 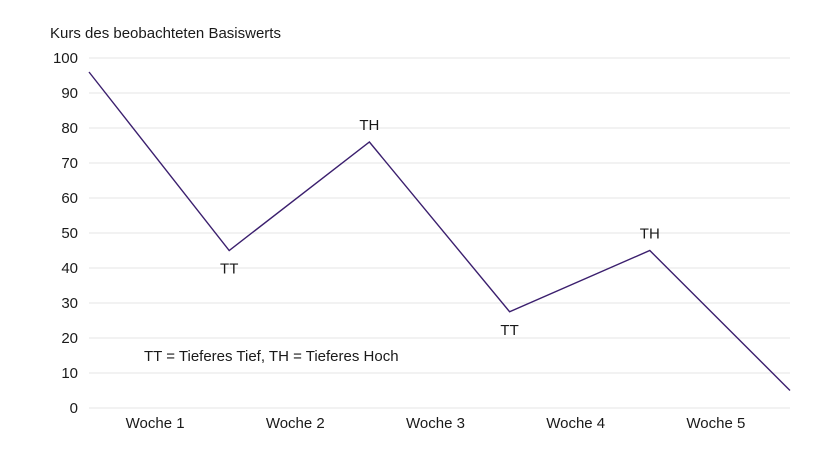 What do you see at coordinates (69, 93) in the screenshot?
I see `y-tick-label: 90` at bounding box center [69, 93].